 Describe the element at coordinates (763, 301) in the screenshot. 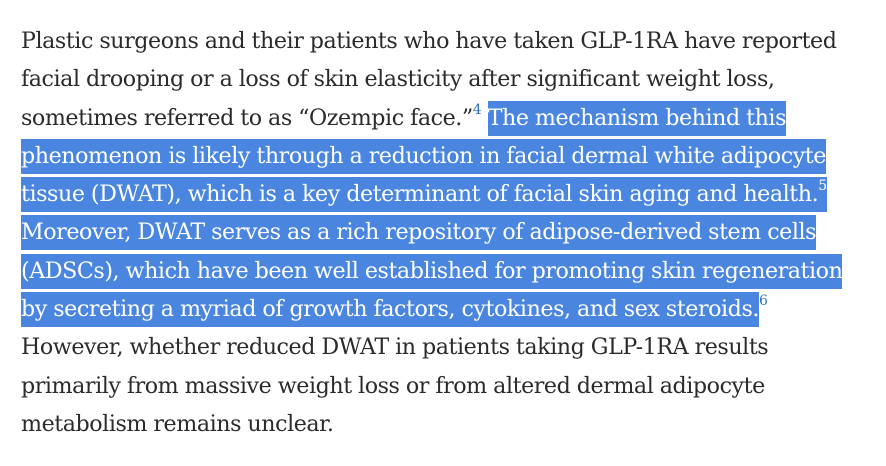

I see `citation-link-6: 6` at that location.